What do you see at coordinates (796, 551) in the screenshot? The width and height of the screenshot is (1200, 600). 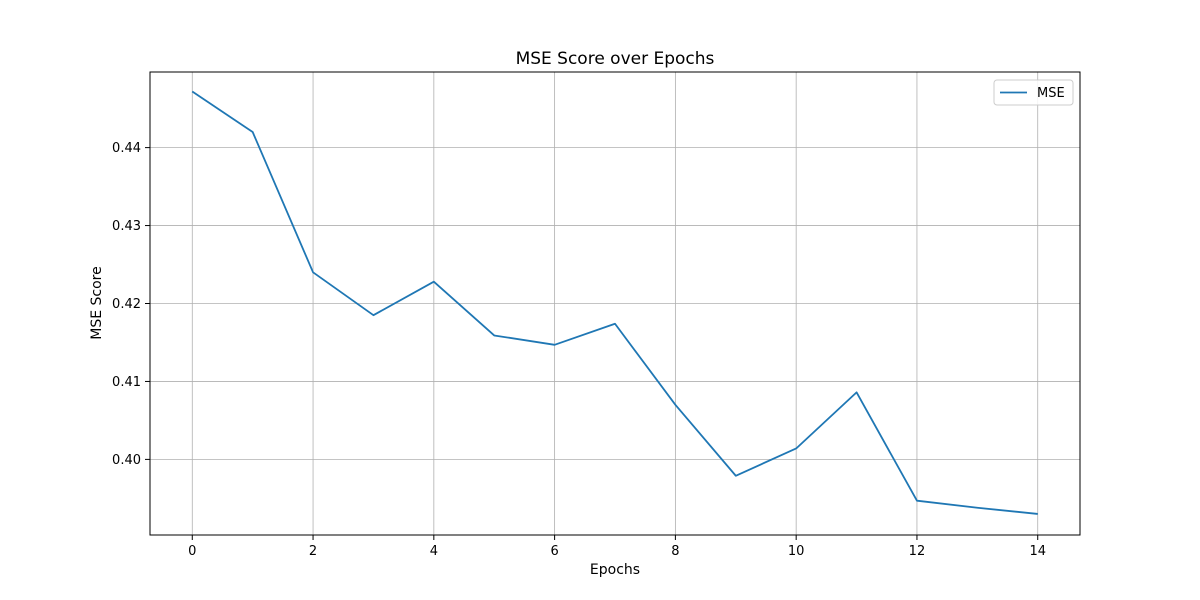 I see `x-tick-label: 10` at bounding box center [796, 551].